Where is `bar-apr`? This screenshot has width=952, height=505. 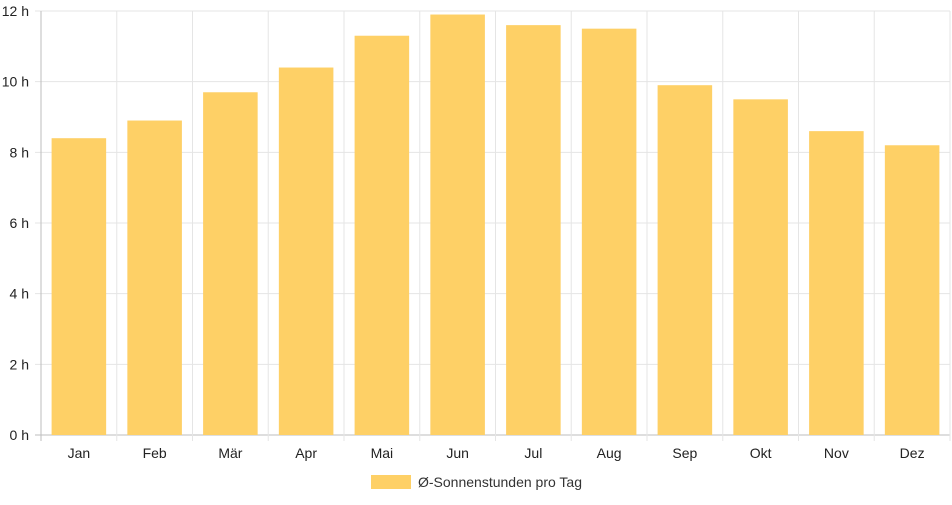 bar-apr is located at coordinates (306, 251).